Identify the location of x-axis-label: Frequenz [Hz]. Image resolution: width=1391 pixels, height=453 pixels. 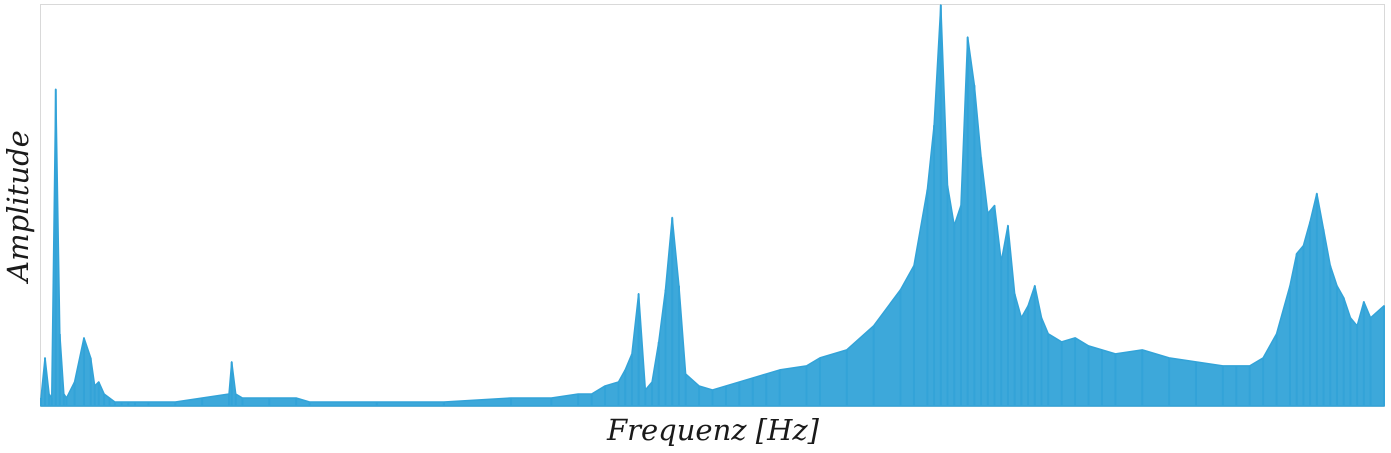
(713, 430).